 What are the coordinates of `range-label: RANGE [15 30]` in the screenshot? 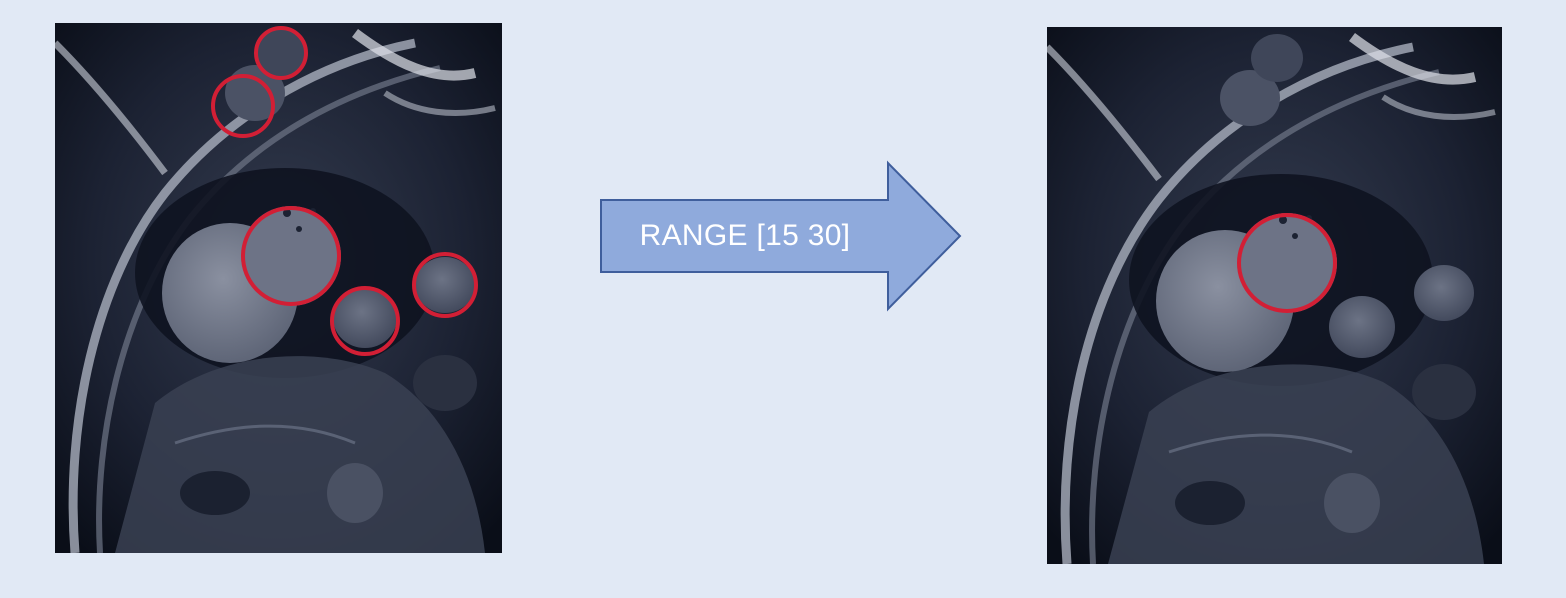 It's located at (745, 235).